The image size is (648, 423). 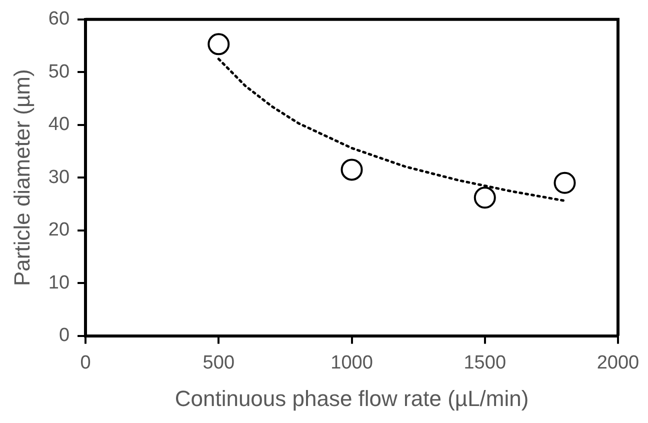 I want to click on y-axis-title: Particle diameter (µm), so click(x=21, y=177).